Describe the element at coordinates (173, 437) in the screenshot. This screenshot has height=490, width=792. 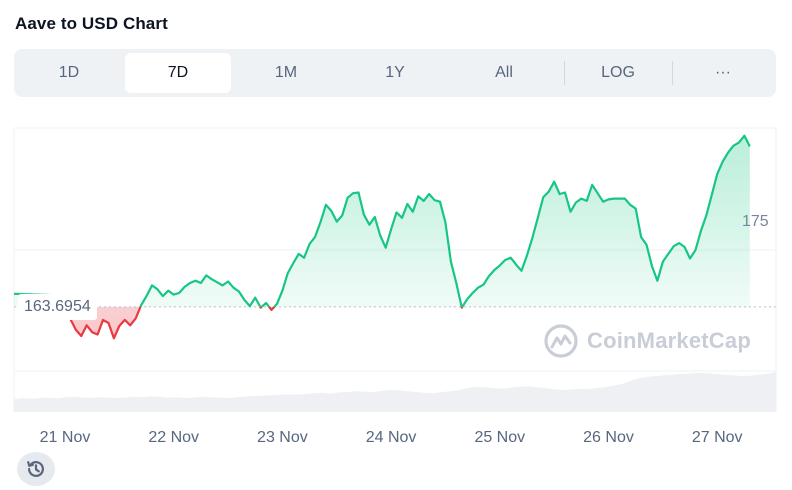
I see `x-tick-label: 22 Nov` at that location.